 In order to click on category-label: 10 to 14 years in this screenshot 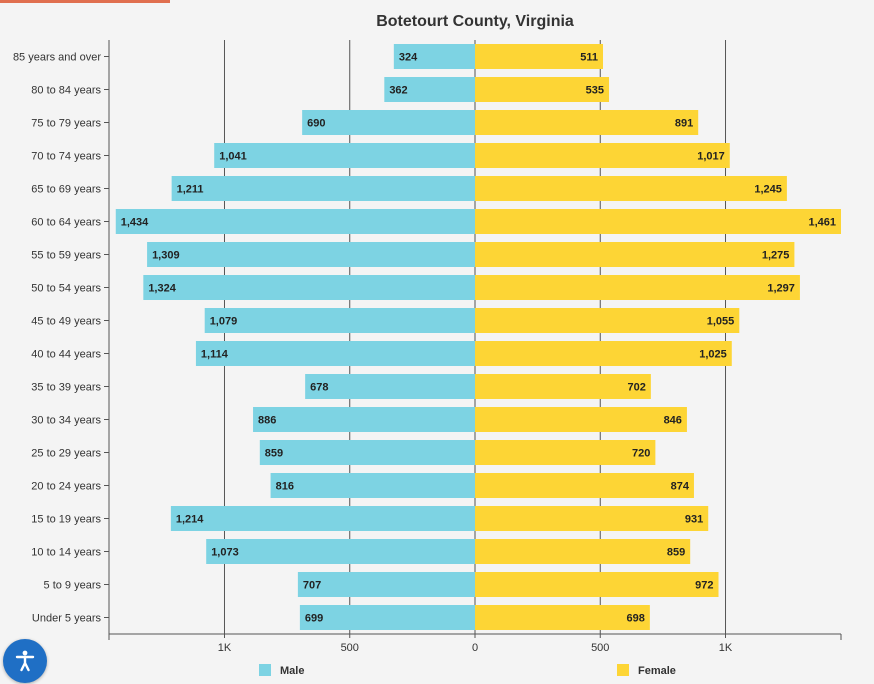, I will do `click(66, 553)`.